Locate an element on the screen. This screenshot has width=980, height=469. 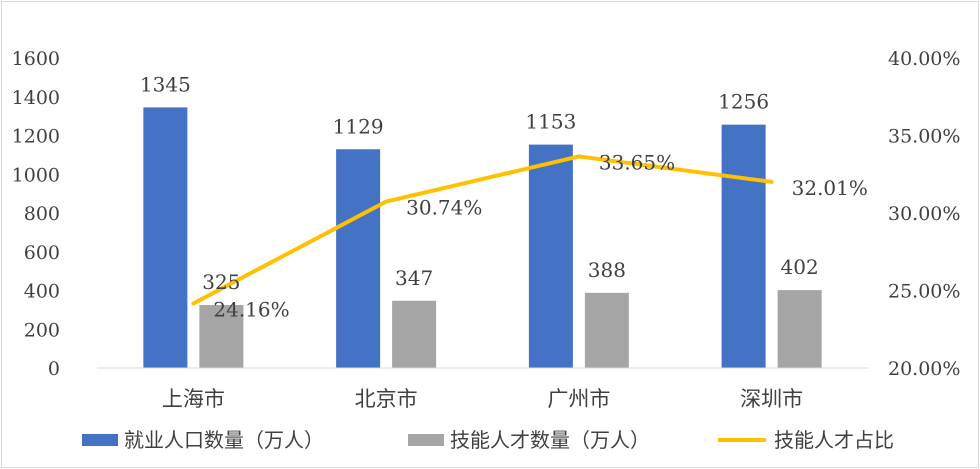
legend-label: 技能人才占比 is located at coordinates (834, 440).